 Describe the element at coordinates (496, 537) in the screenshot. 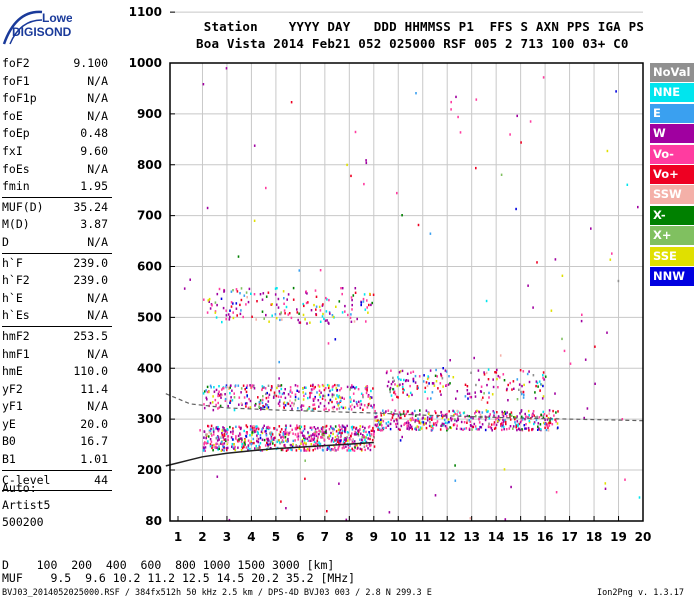

I see `x-tick-label: 14` at that location.